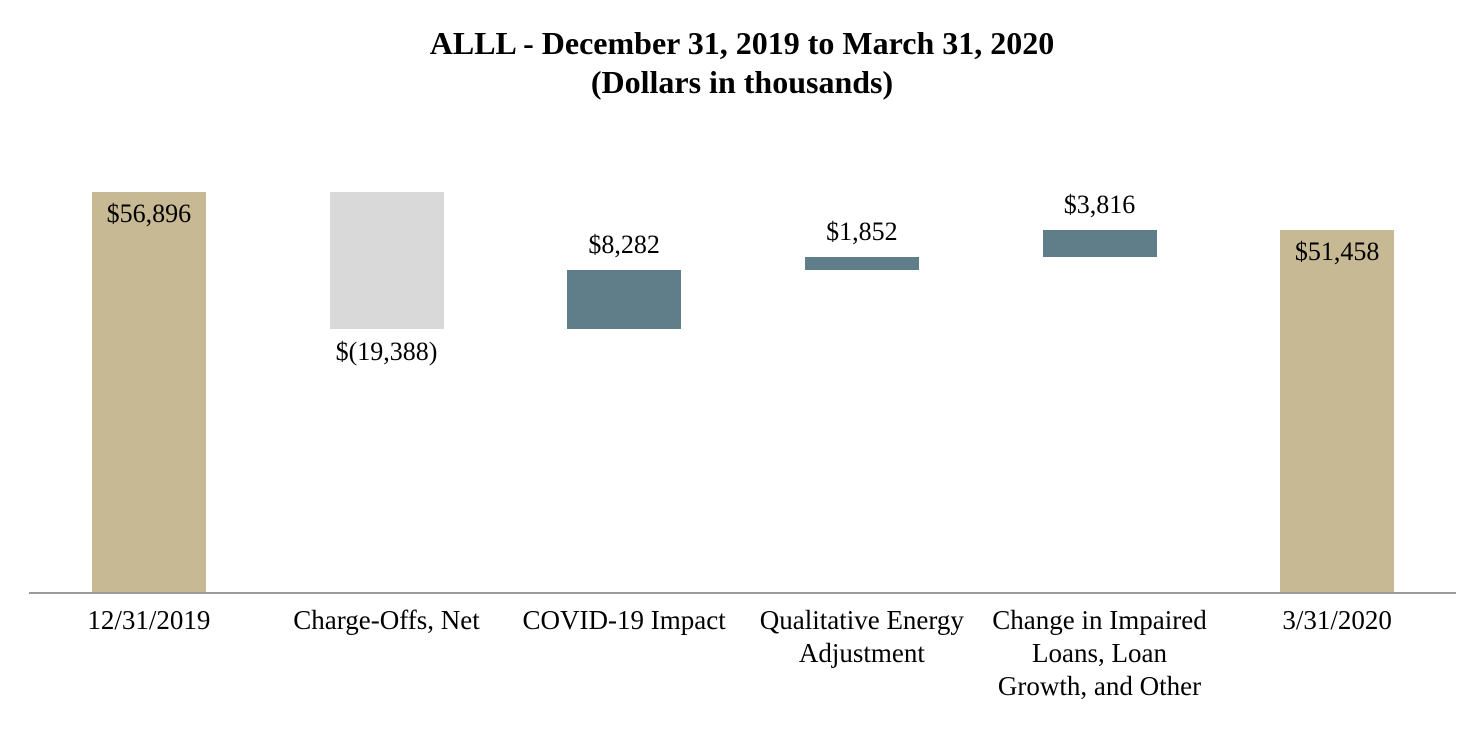 Image resolution: width=1484 pixels, height=730 pixels. I want to click on chart-subtitle: (Dollars in thousands), so click(742, 82).